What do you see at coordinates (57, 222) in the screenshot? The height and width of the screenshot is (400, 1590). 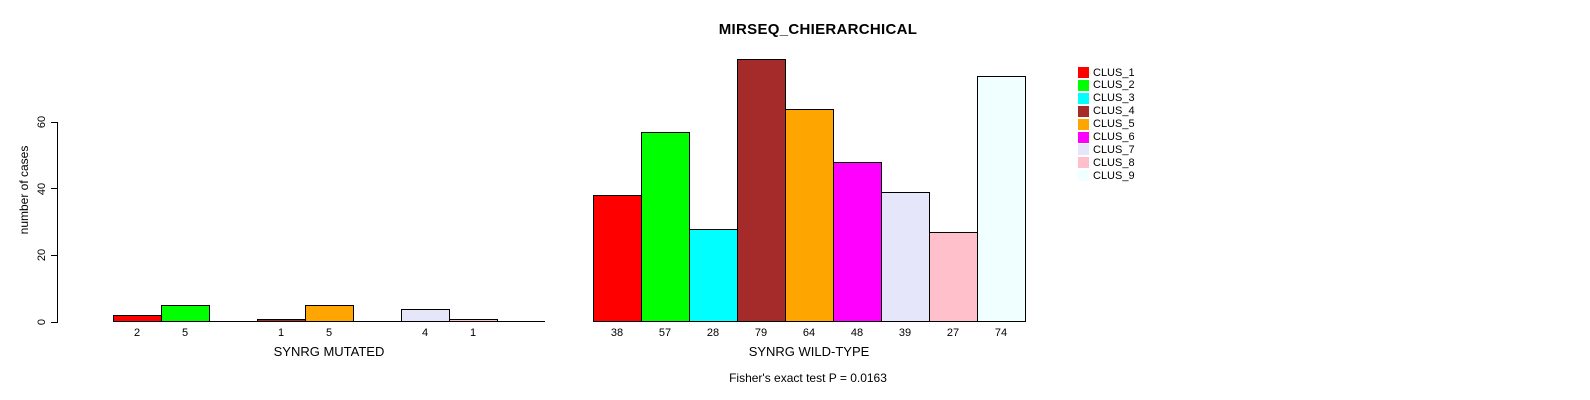 I see `y-axis-line` at bounding box center [57, 222].